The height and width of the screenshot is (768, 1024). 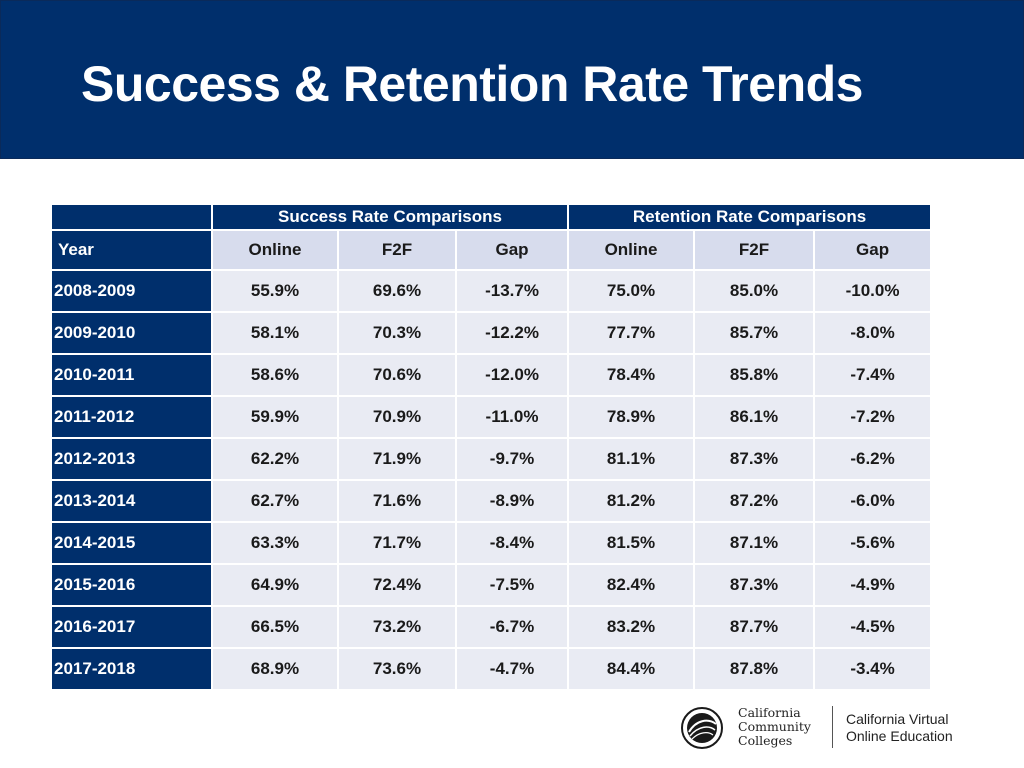 What do you see at coordinates (916, 728) in the screenshot?
I see `cvc-logo-text: California Virtual Online Education` at bounding box center [916, 728].